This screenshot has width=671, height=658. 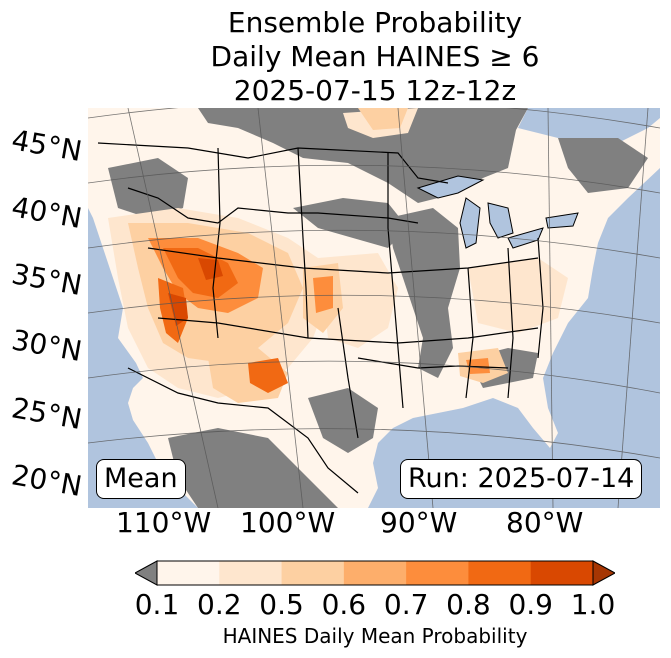 I want to click on prob-0.8-nevada, so click(x=200, y=273).